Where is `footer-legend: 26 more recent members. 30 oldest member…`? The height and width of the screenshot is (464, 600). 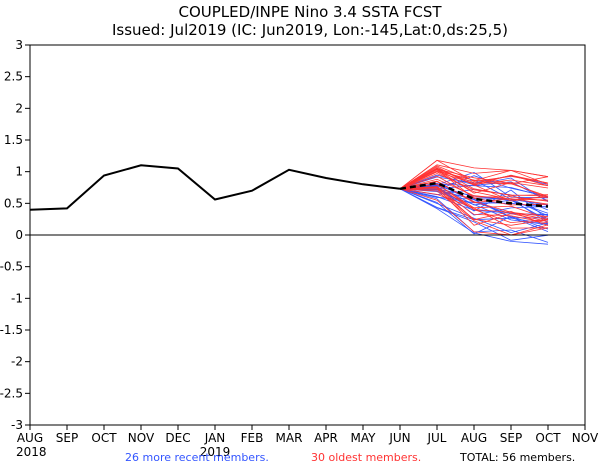 footer-legend: 26 more recent members. 30 oldest member… is located at coordinates (350, 457).